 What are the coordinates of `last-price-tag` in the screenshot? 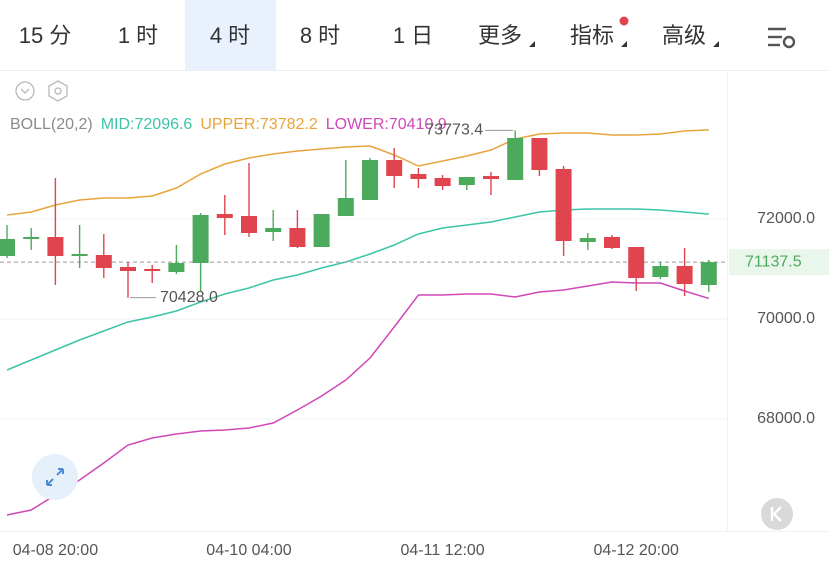 It's located at (779, 262).